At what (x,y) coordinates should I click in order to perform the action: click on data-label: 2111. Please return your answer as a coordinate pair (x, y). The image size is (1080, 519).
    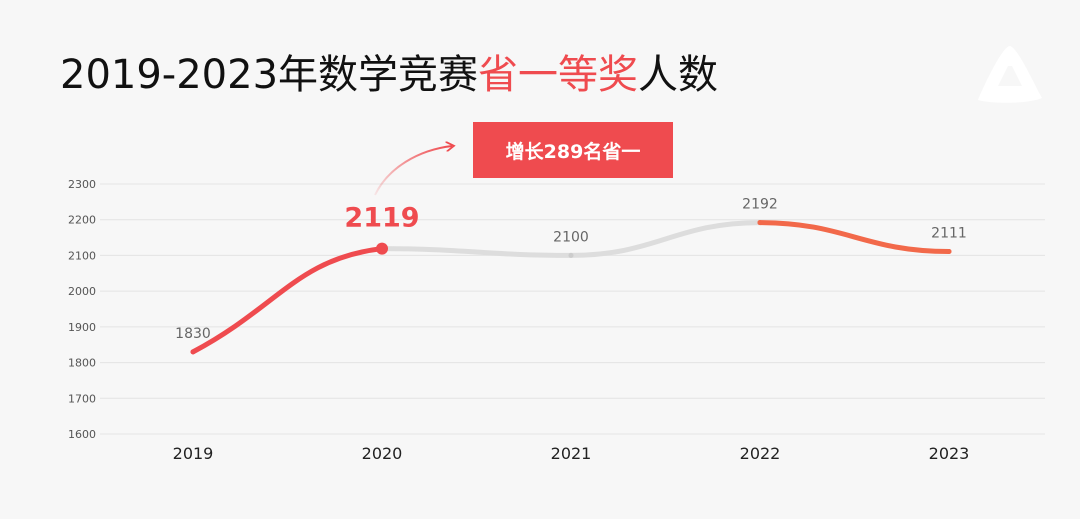
    Looking at the image, I should click on (949, 234).